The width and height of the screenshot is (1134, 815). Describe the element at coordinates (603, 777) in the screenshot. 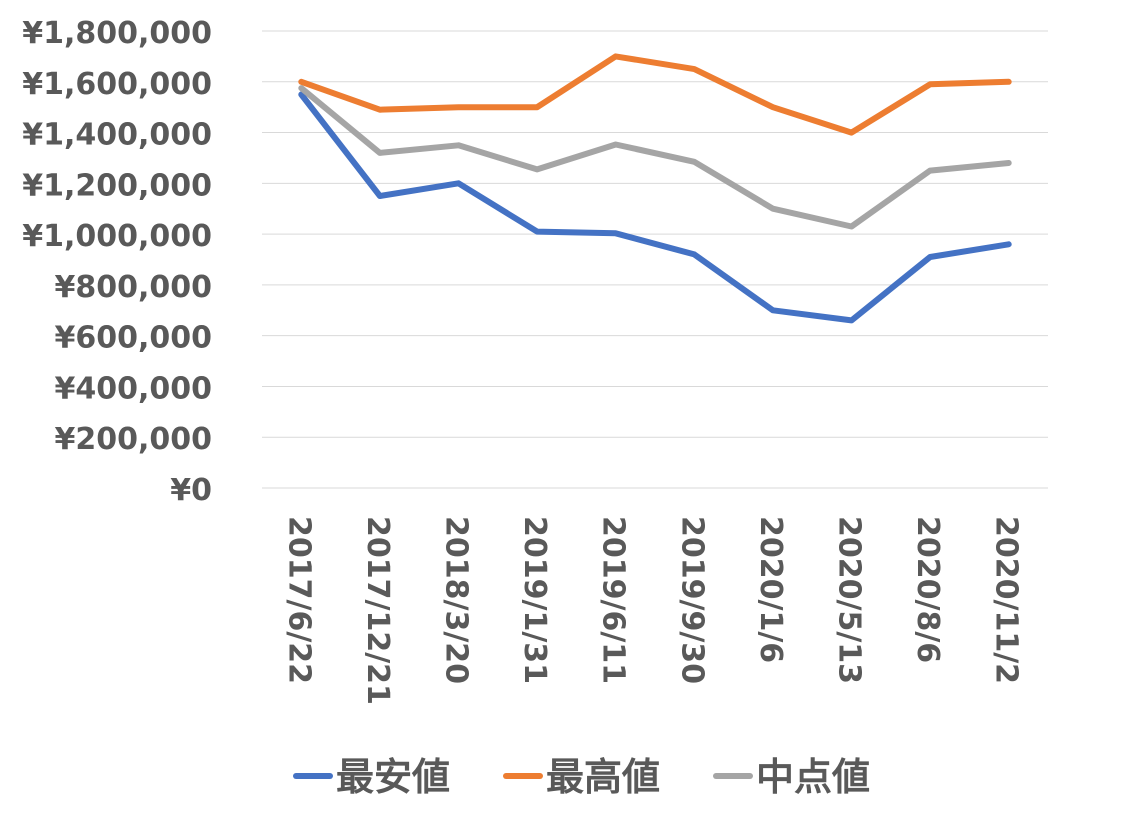

I see `legend-label: 最高値` at that location.